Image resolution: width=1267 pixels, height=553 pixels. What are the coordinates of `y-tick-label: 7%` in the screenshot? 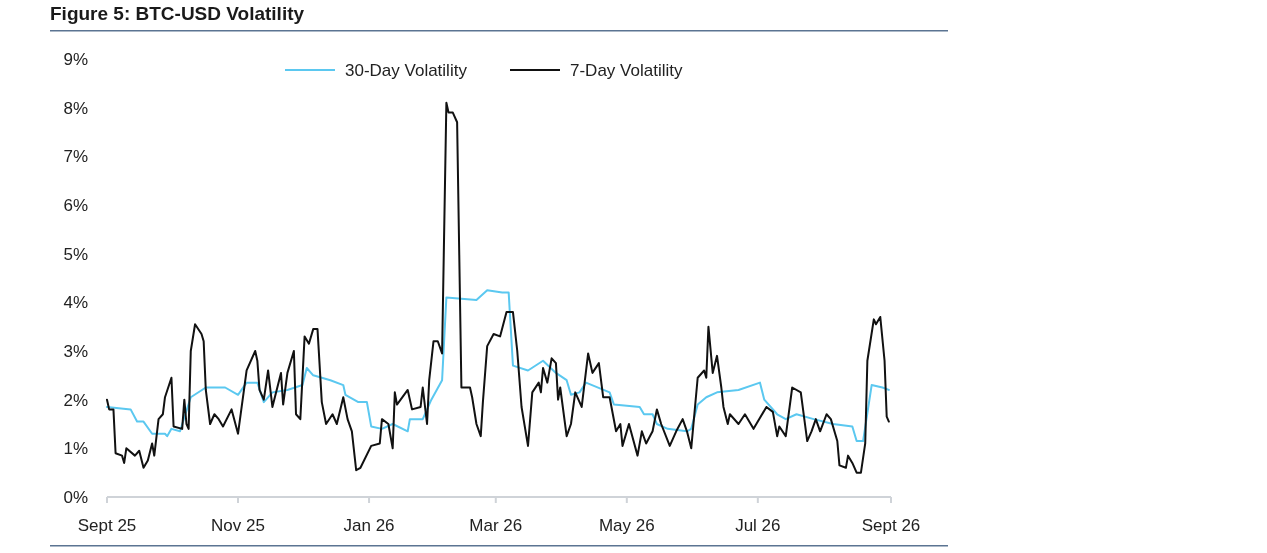 It's located at (75, 157).